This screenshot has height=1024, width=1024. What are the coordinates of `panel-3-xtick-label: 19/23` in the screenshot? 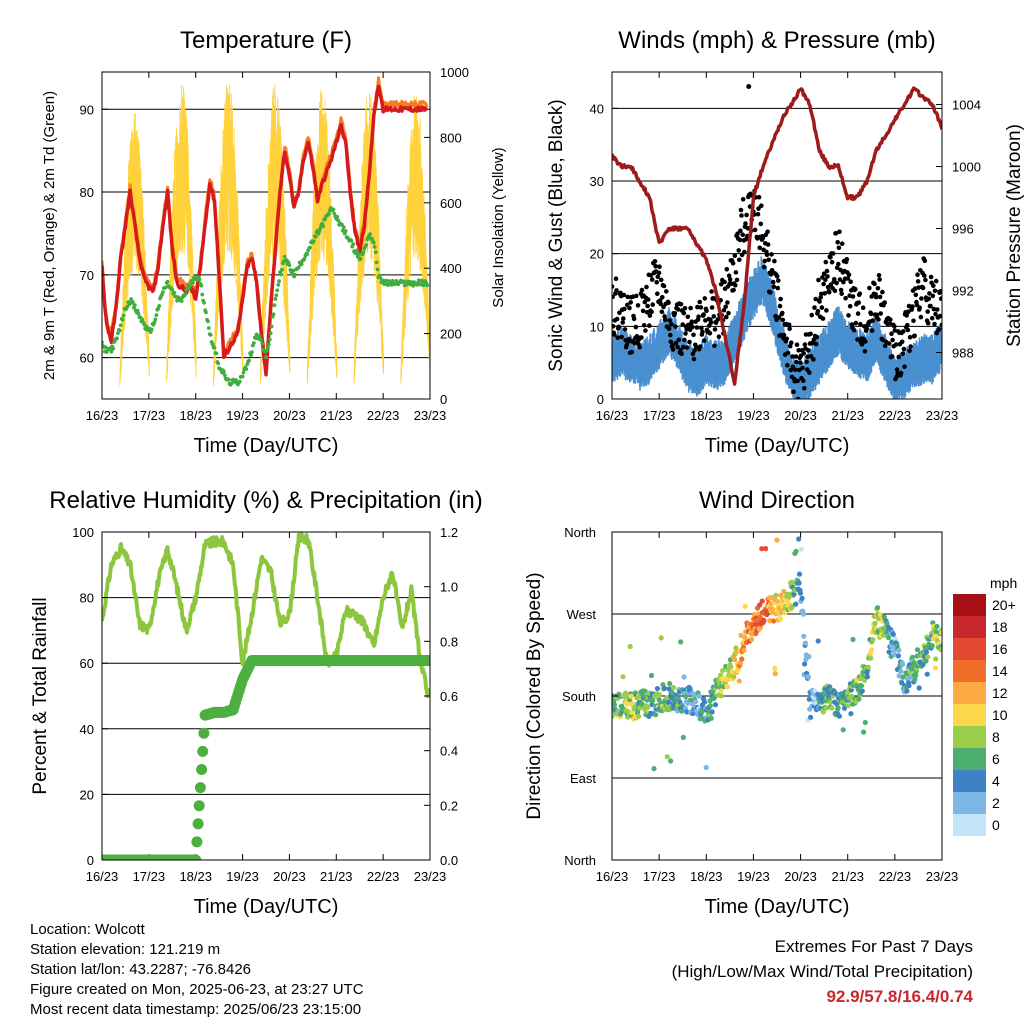 It's located at (242, 876).